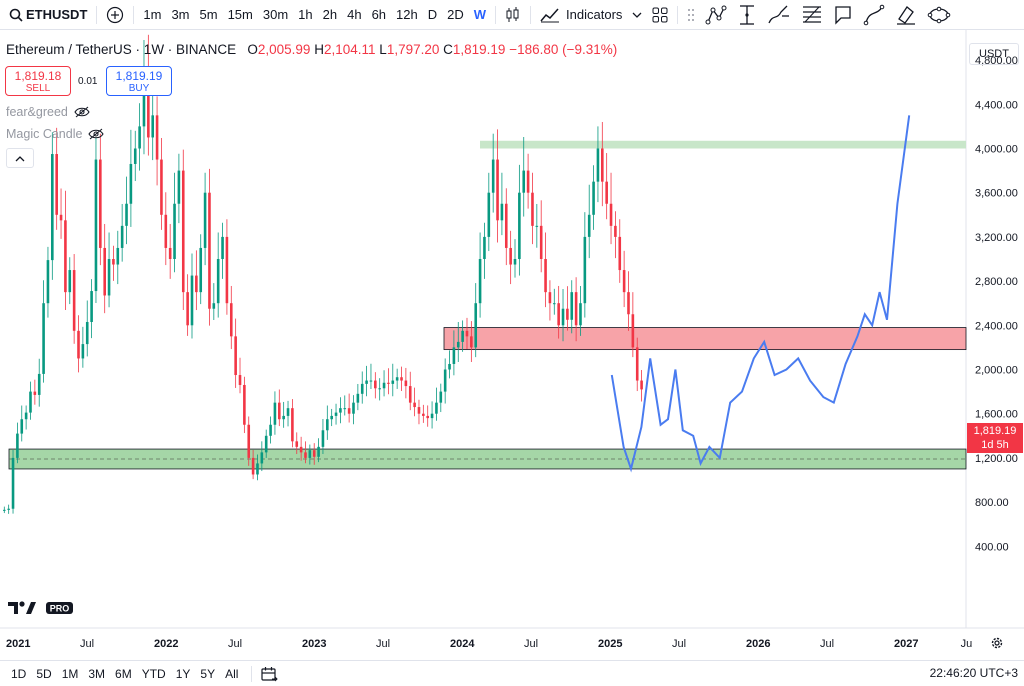 The image size is (1024, 686). Describe the element at coordinates (480, 14) in the screenshot. I see `interval-button-w: W` at that location.